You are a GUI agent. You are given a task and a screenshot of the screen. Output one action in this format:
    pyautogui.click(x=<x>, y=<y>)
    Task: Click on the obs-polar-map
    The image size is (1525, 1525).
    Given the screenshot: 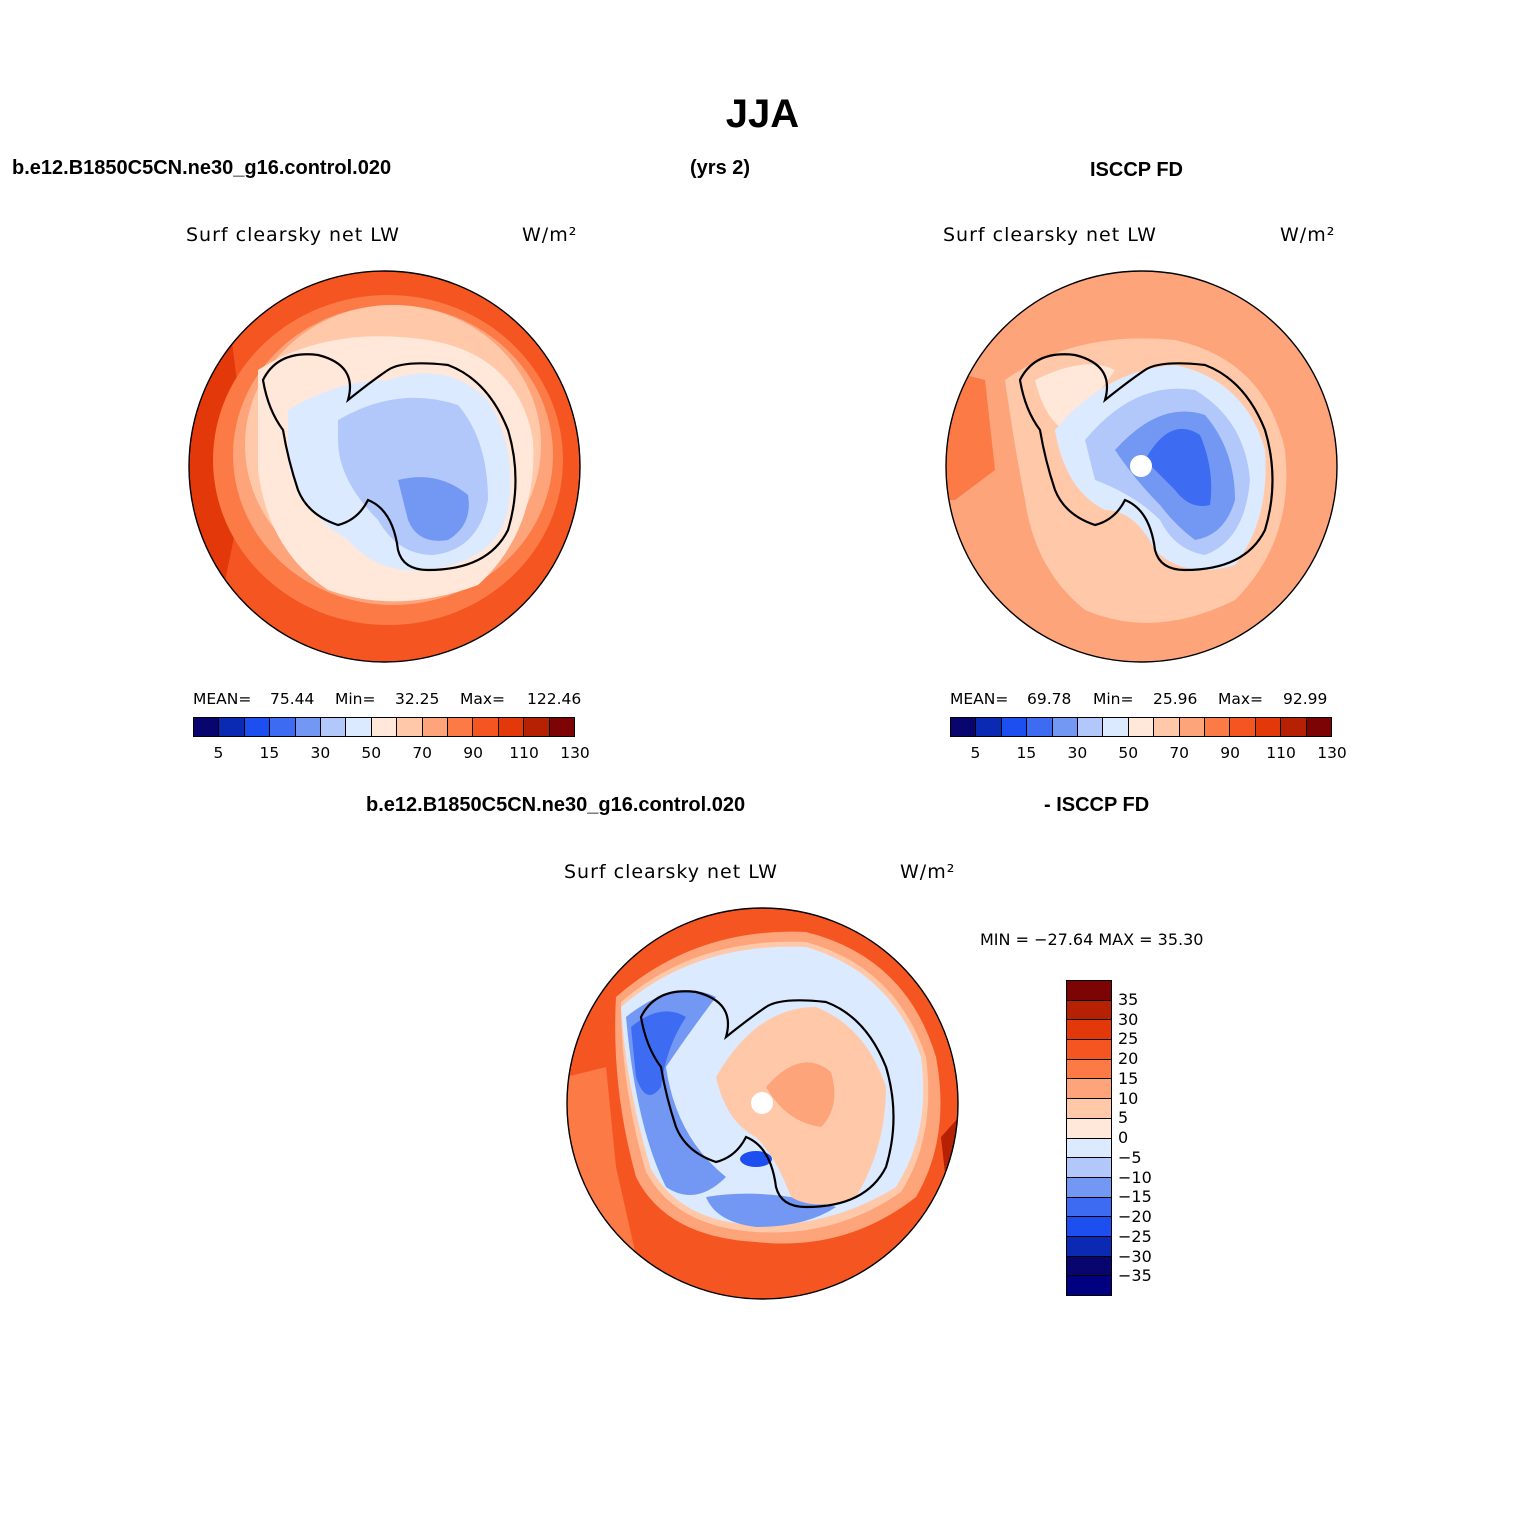 What is the action you would take?
    pyautogui.click(x=1141, y=466)
    